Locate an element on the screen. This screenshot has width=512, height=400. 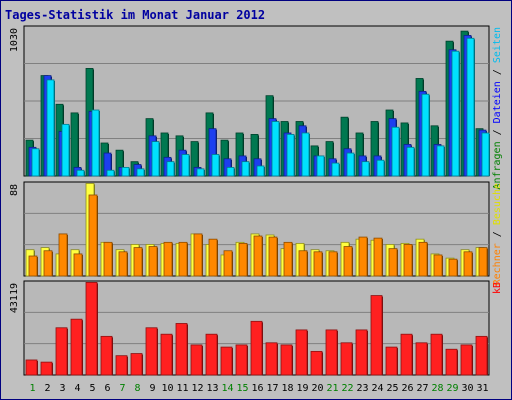
x-tick-label: 8 is located at coordinates (137, 388).